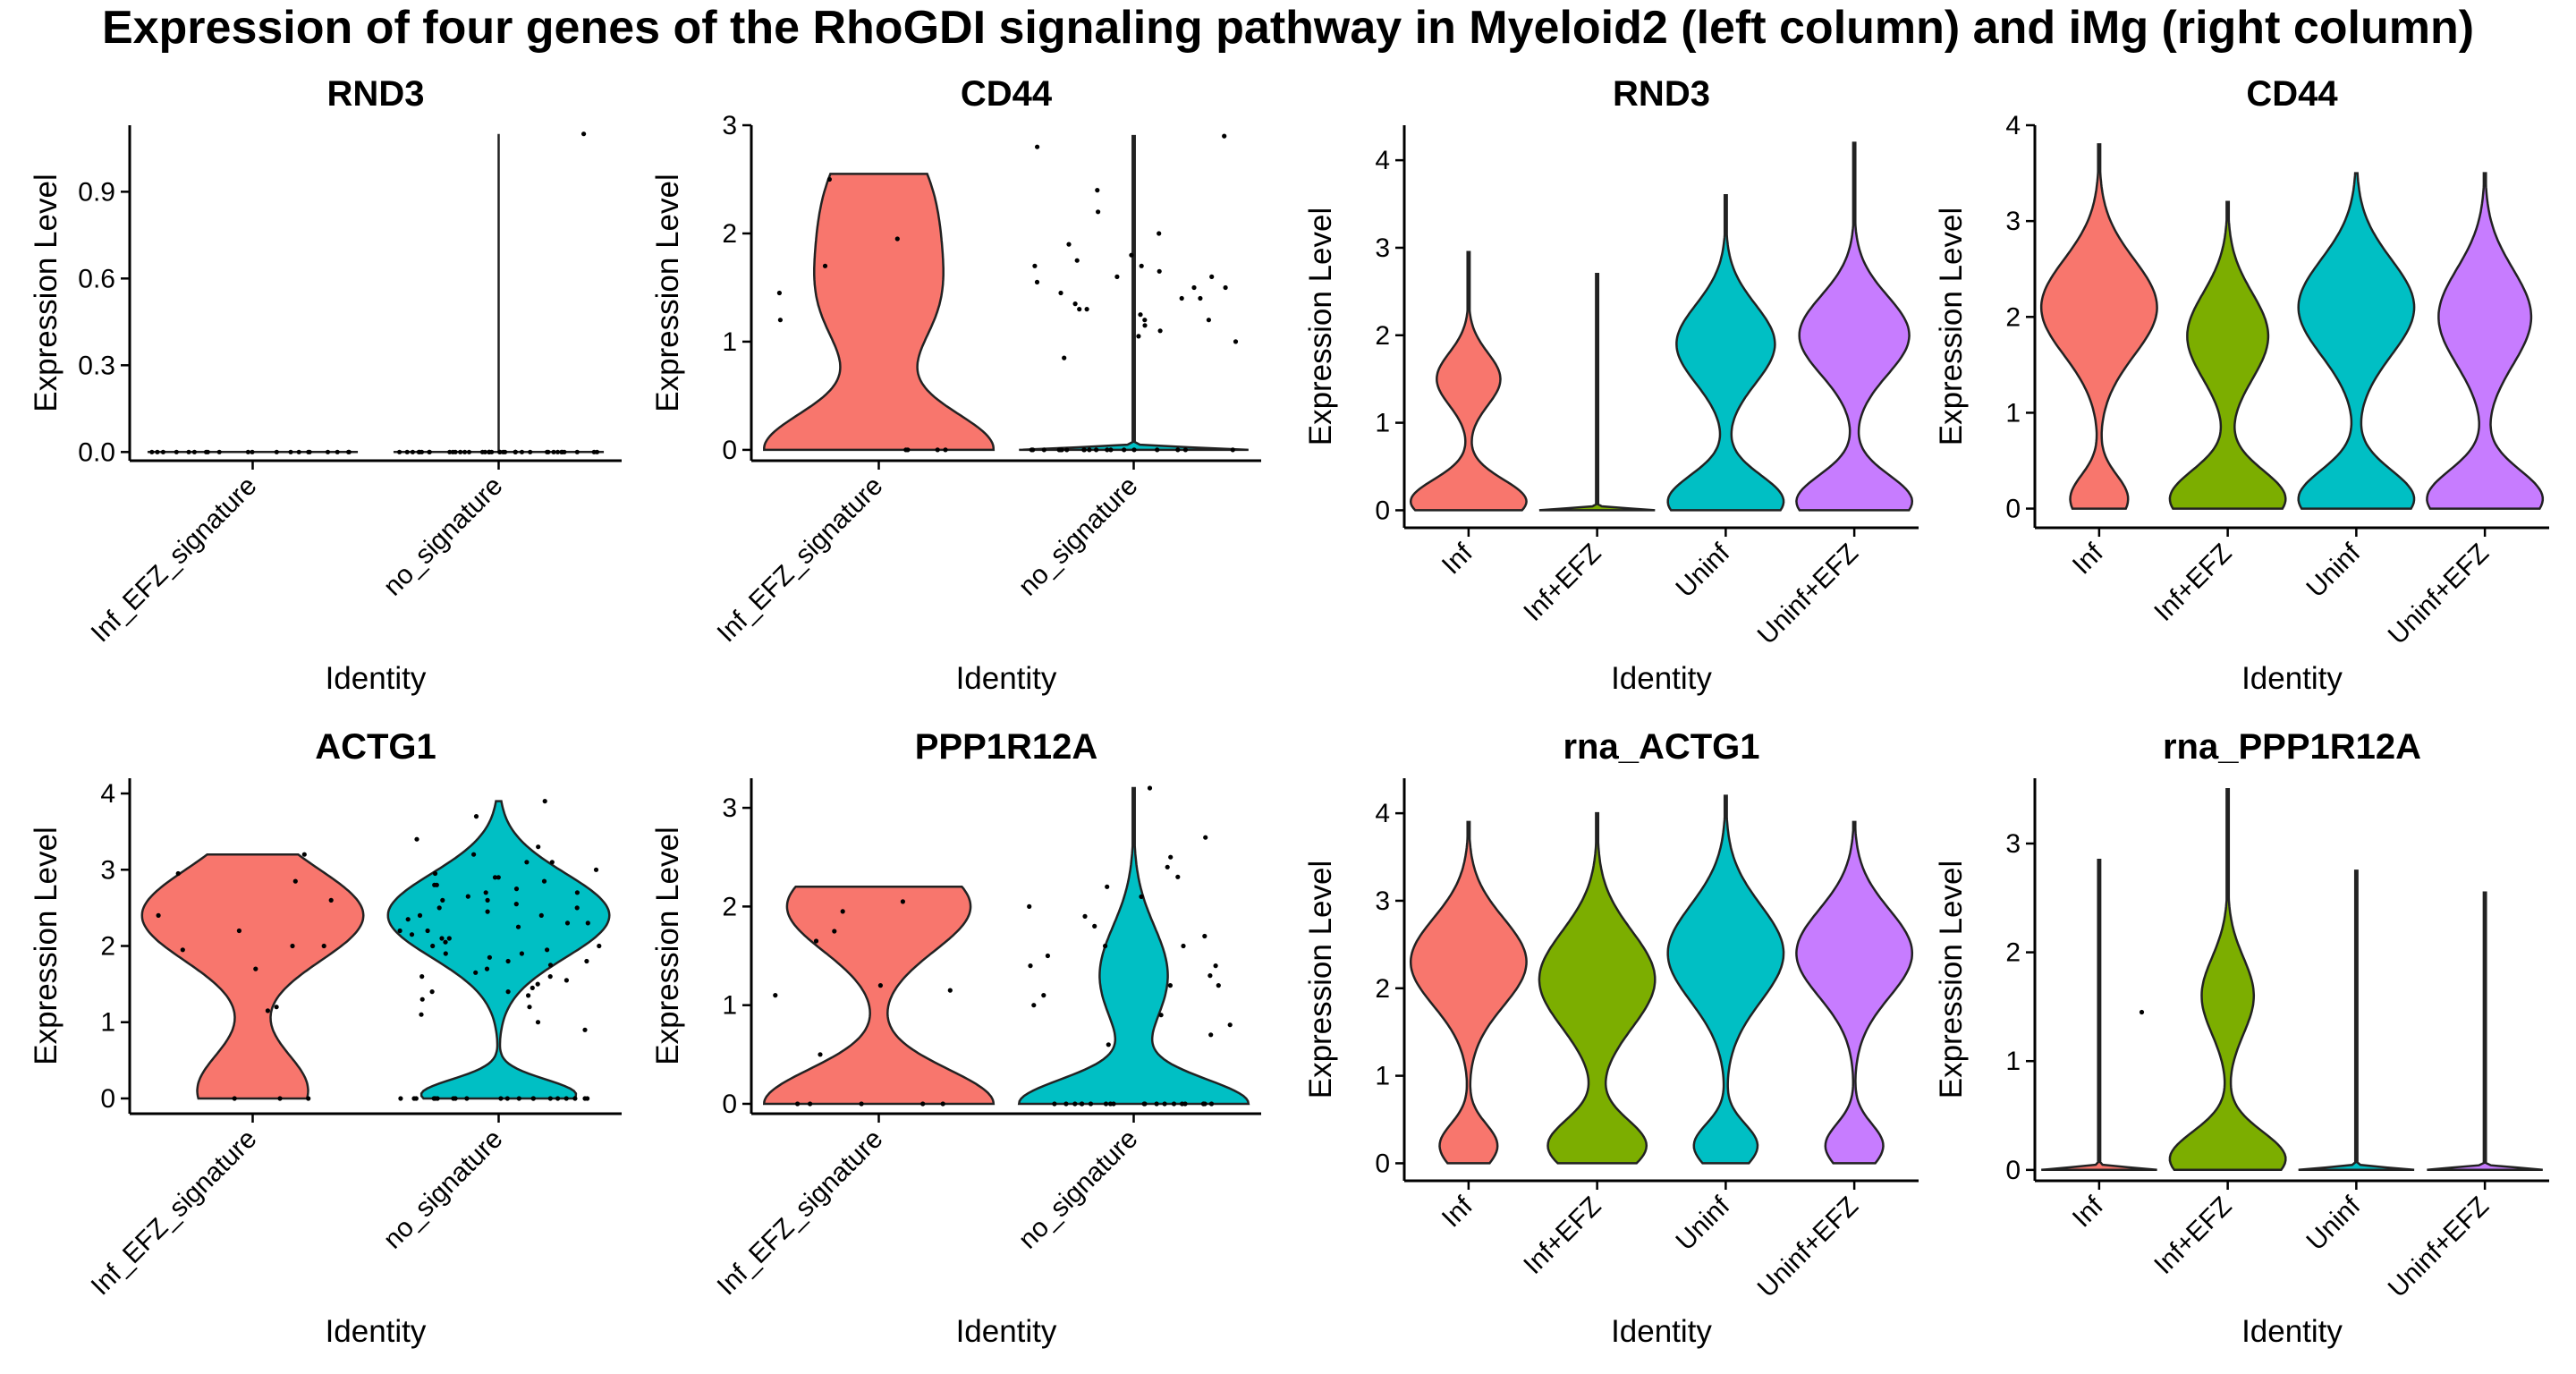 The image size is (2576, 1374). Describe the element at coordinates (1661, 747) in the screenshot. I see `panel-title: rna_ACTG1` at that location.